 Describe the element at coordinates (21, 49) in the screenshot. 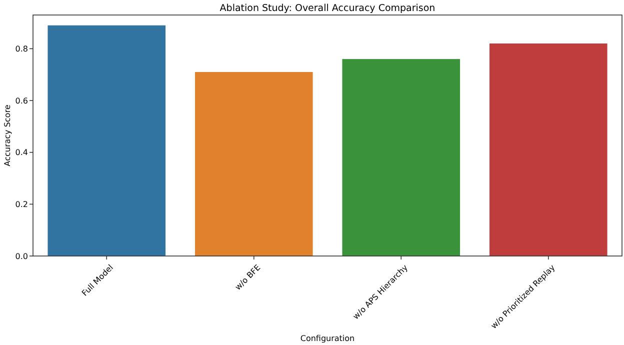

I see `y-tick-label: 0.8` at that location.